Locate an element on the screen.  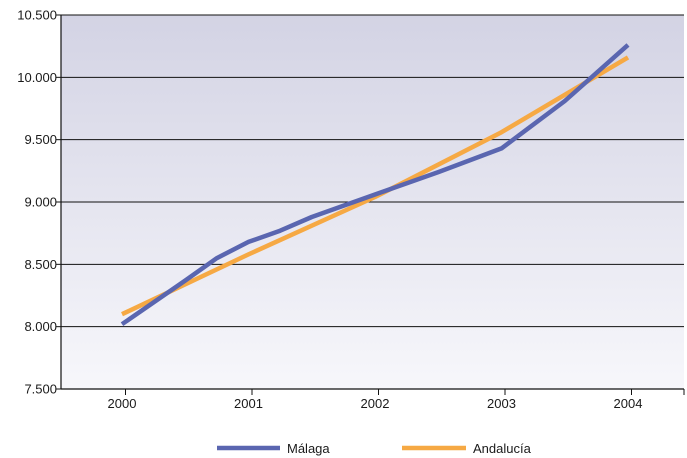
legend-label: Andalucía is located at coordinates (502, 448).